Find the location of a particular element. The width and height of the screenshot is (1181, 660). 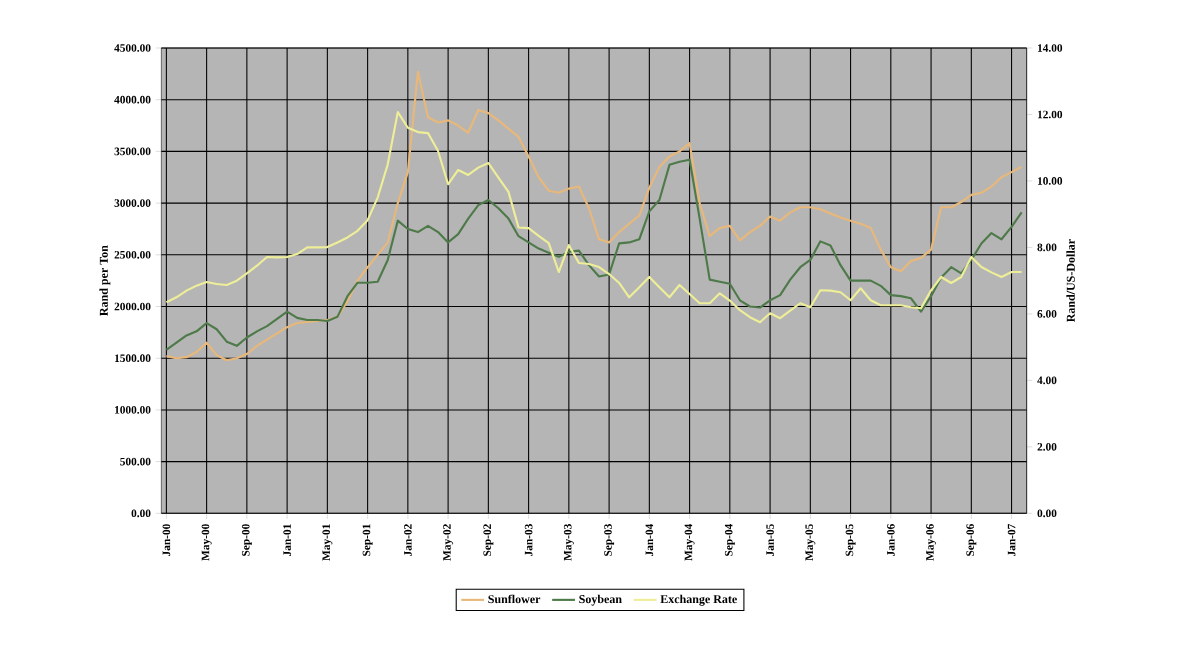

y2-tick-label: 2.00 is located at coordinates (1047, 447).